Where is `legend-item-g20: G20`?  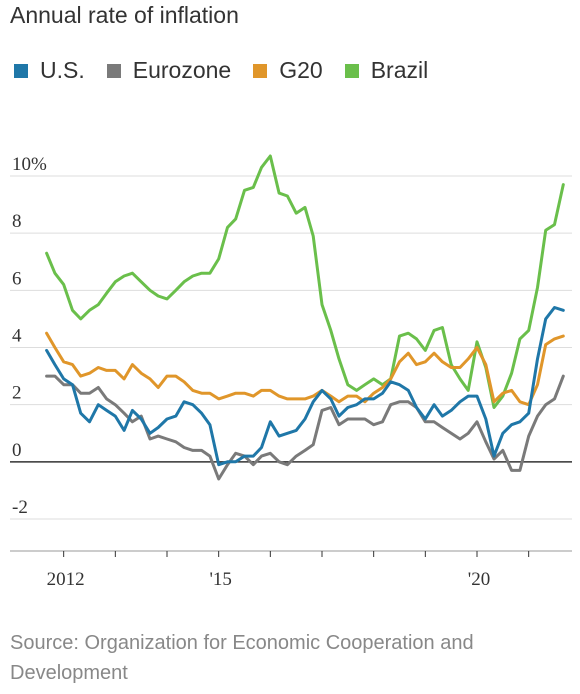 legend-item-g20: G20 is located at coordinates (288, 70).